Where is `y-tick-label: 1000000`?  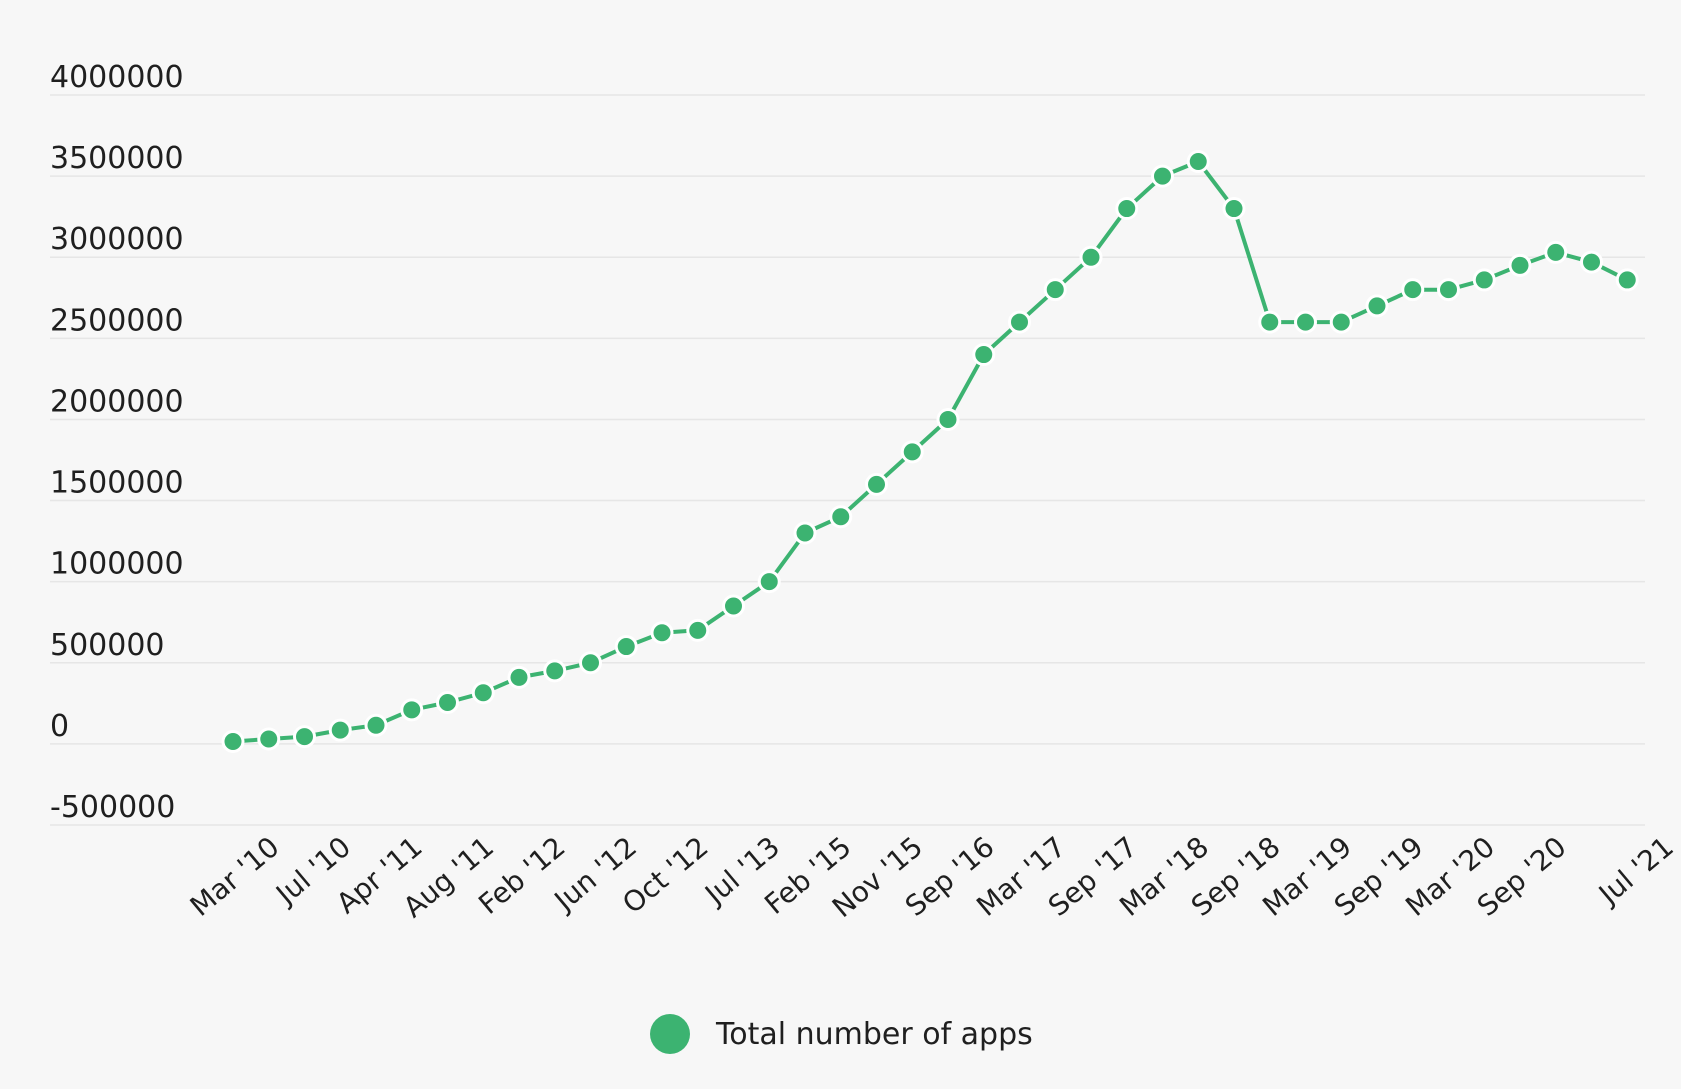
y-tick-label: 1000000 is located at coordinates (117, 564).